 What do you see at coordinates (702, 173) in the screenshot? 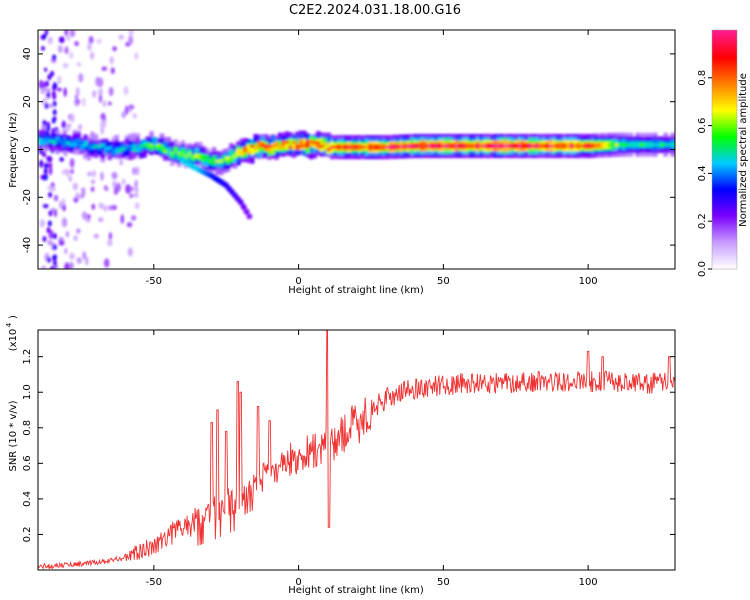
I see `colorbar-tick-label: 0.4` at bounding box center [702, 173].